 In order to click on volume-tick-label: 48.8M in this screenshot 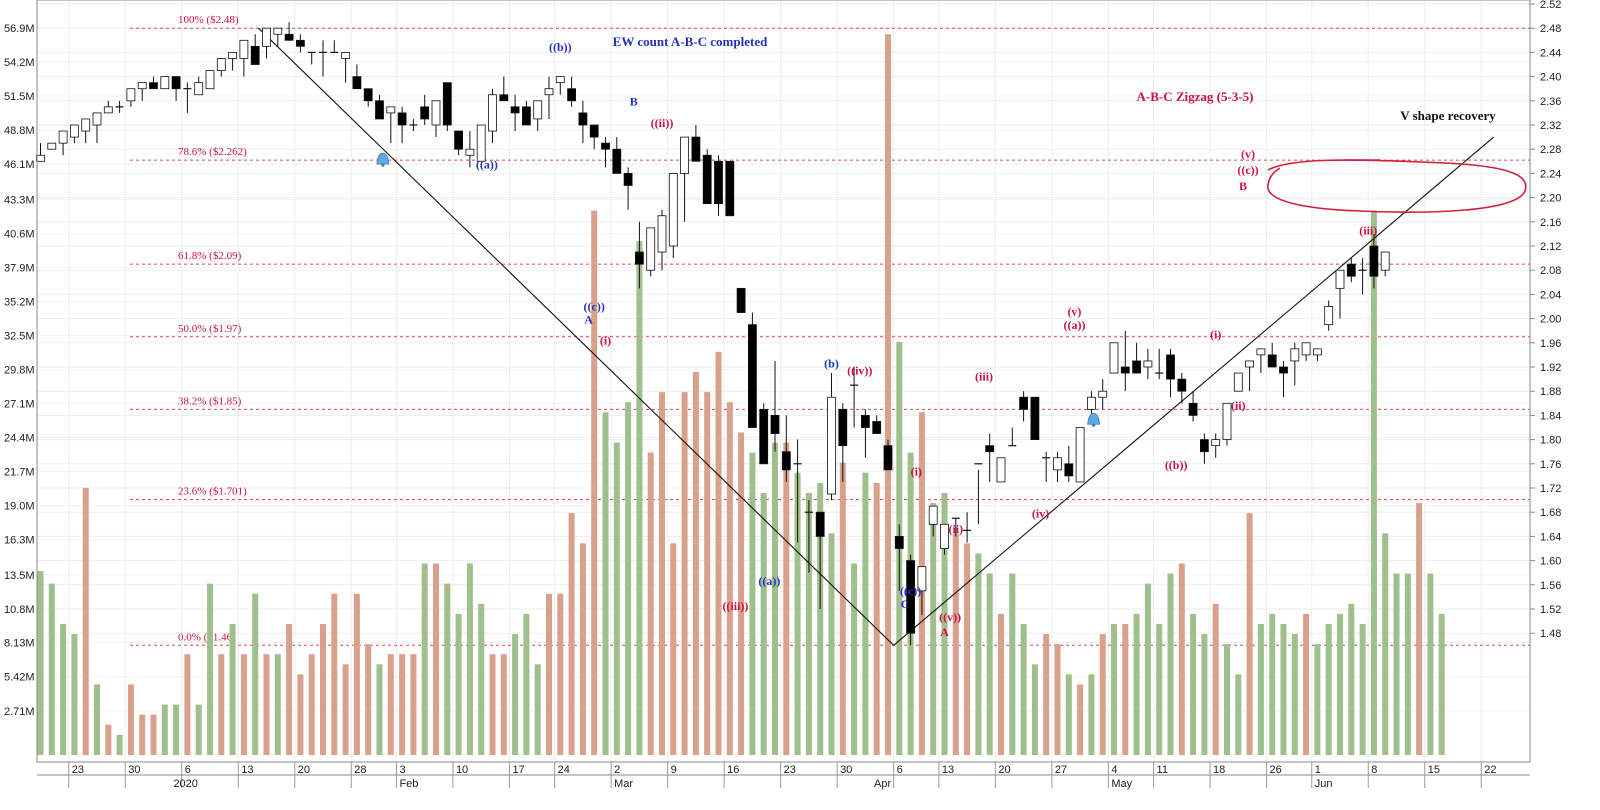, I will do `click(19, 131)`.